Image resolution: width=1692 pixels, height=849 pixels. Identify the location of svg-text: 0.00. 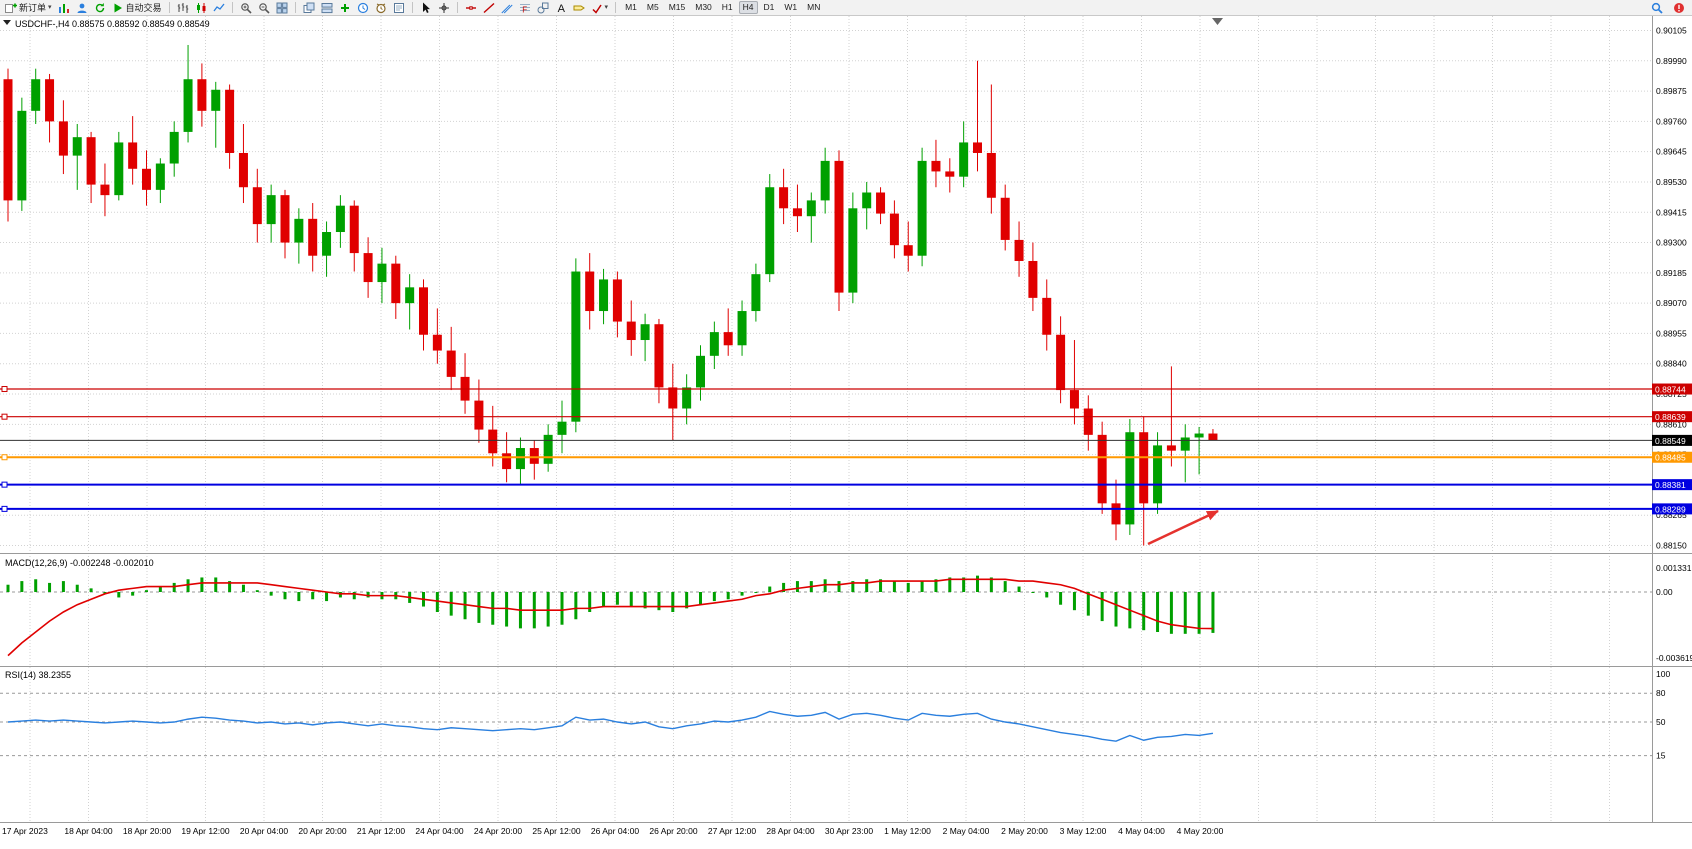
(1664, 592).